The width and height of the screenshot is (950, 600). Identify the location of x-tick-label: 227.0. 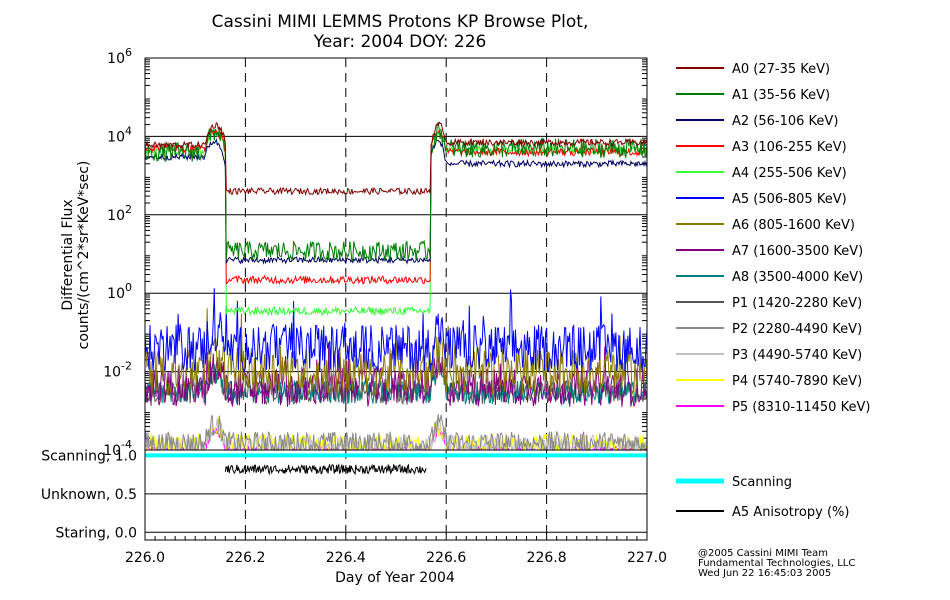
(647, 558).